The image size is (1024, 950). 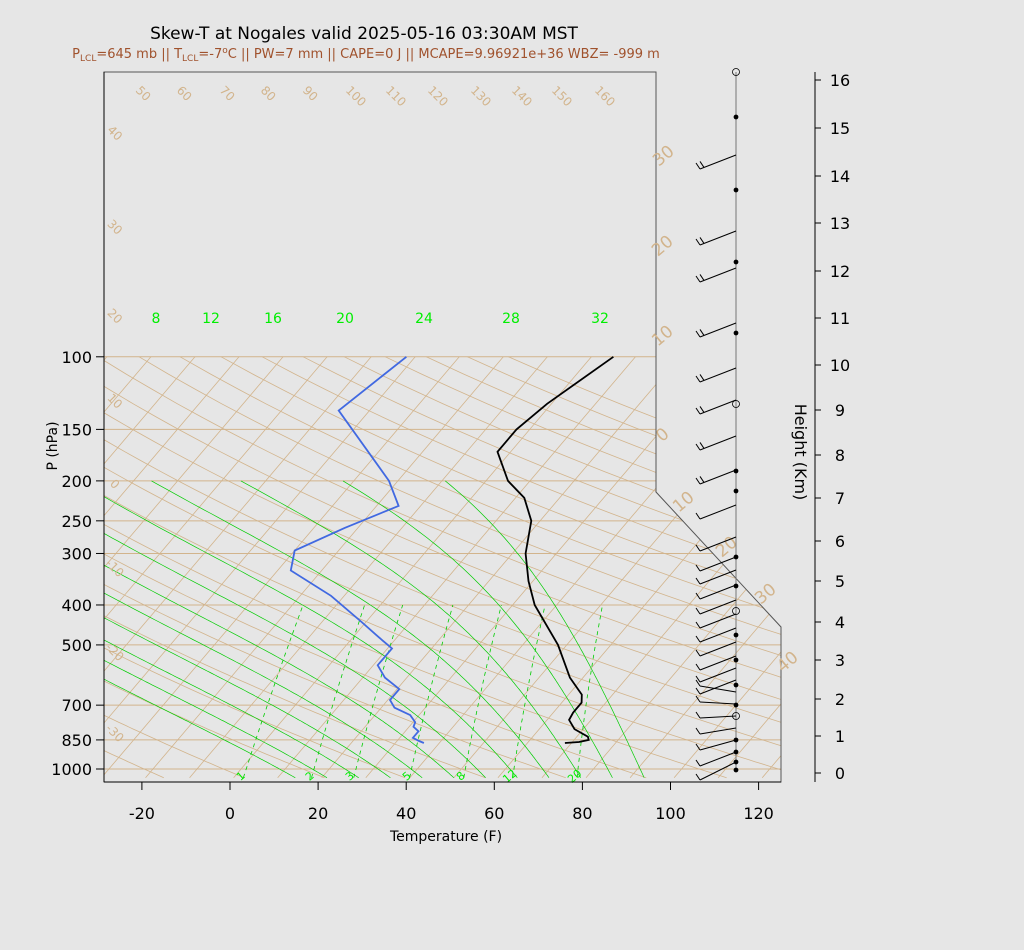 What do you see at coordinates (115, 733) in the screenshot?
I see `isotherm-label-left: -30` at bounding box center [115, 733].